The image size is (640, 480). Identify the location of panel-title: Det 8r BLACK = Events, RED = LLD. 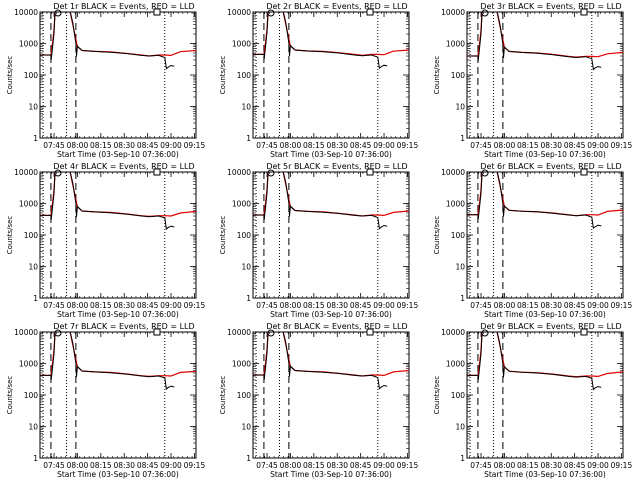
(337, 326).